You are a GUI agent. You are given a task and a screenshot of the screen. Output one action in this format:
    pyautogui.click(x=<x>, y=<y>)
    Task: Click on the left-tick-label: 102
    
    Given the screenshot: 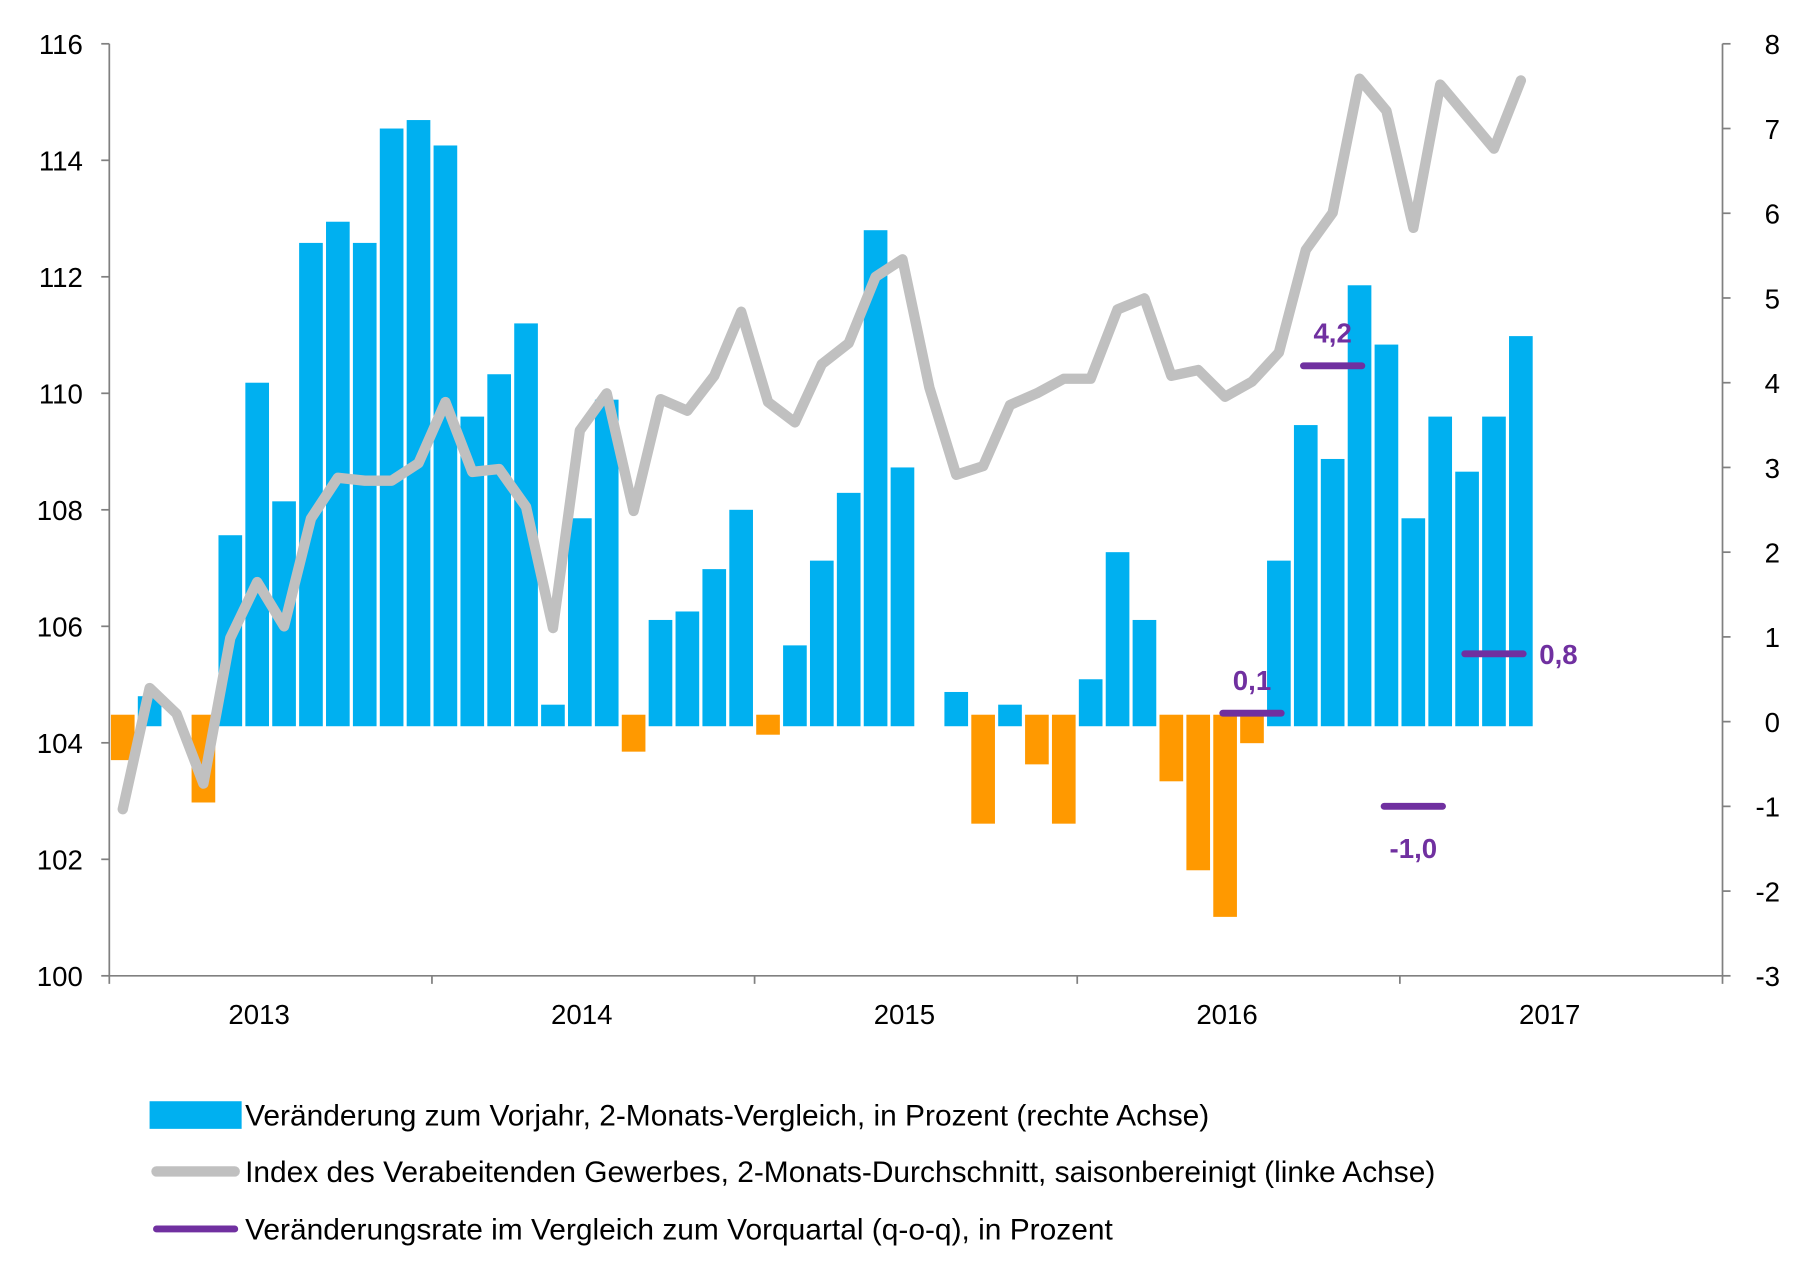 What is the action you would take?
    pyautogui.click(x=60, y=860)
    